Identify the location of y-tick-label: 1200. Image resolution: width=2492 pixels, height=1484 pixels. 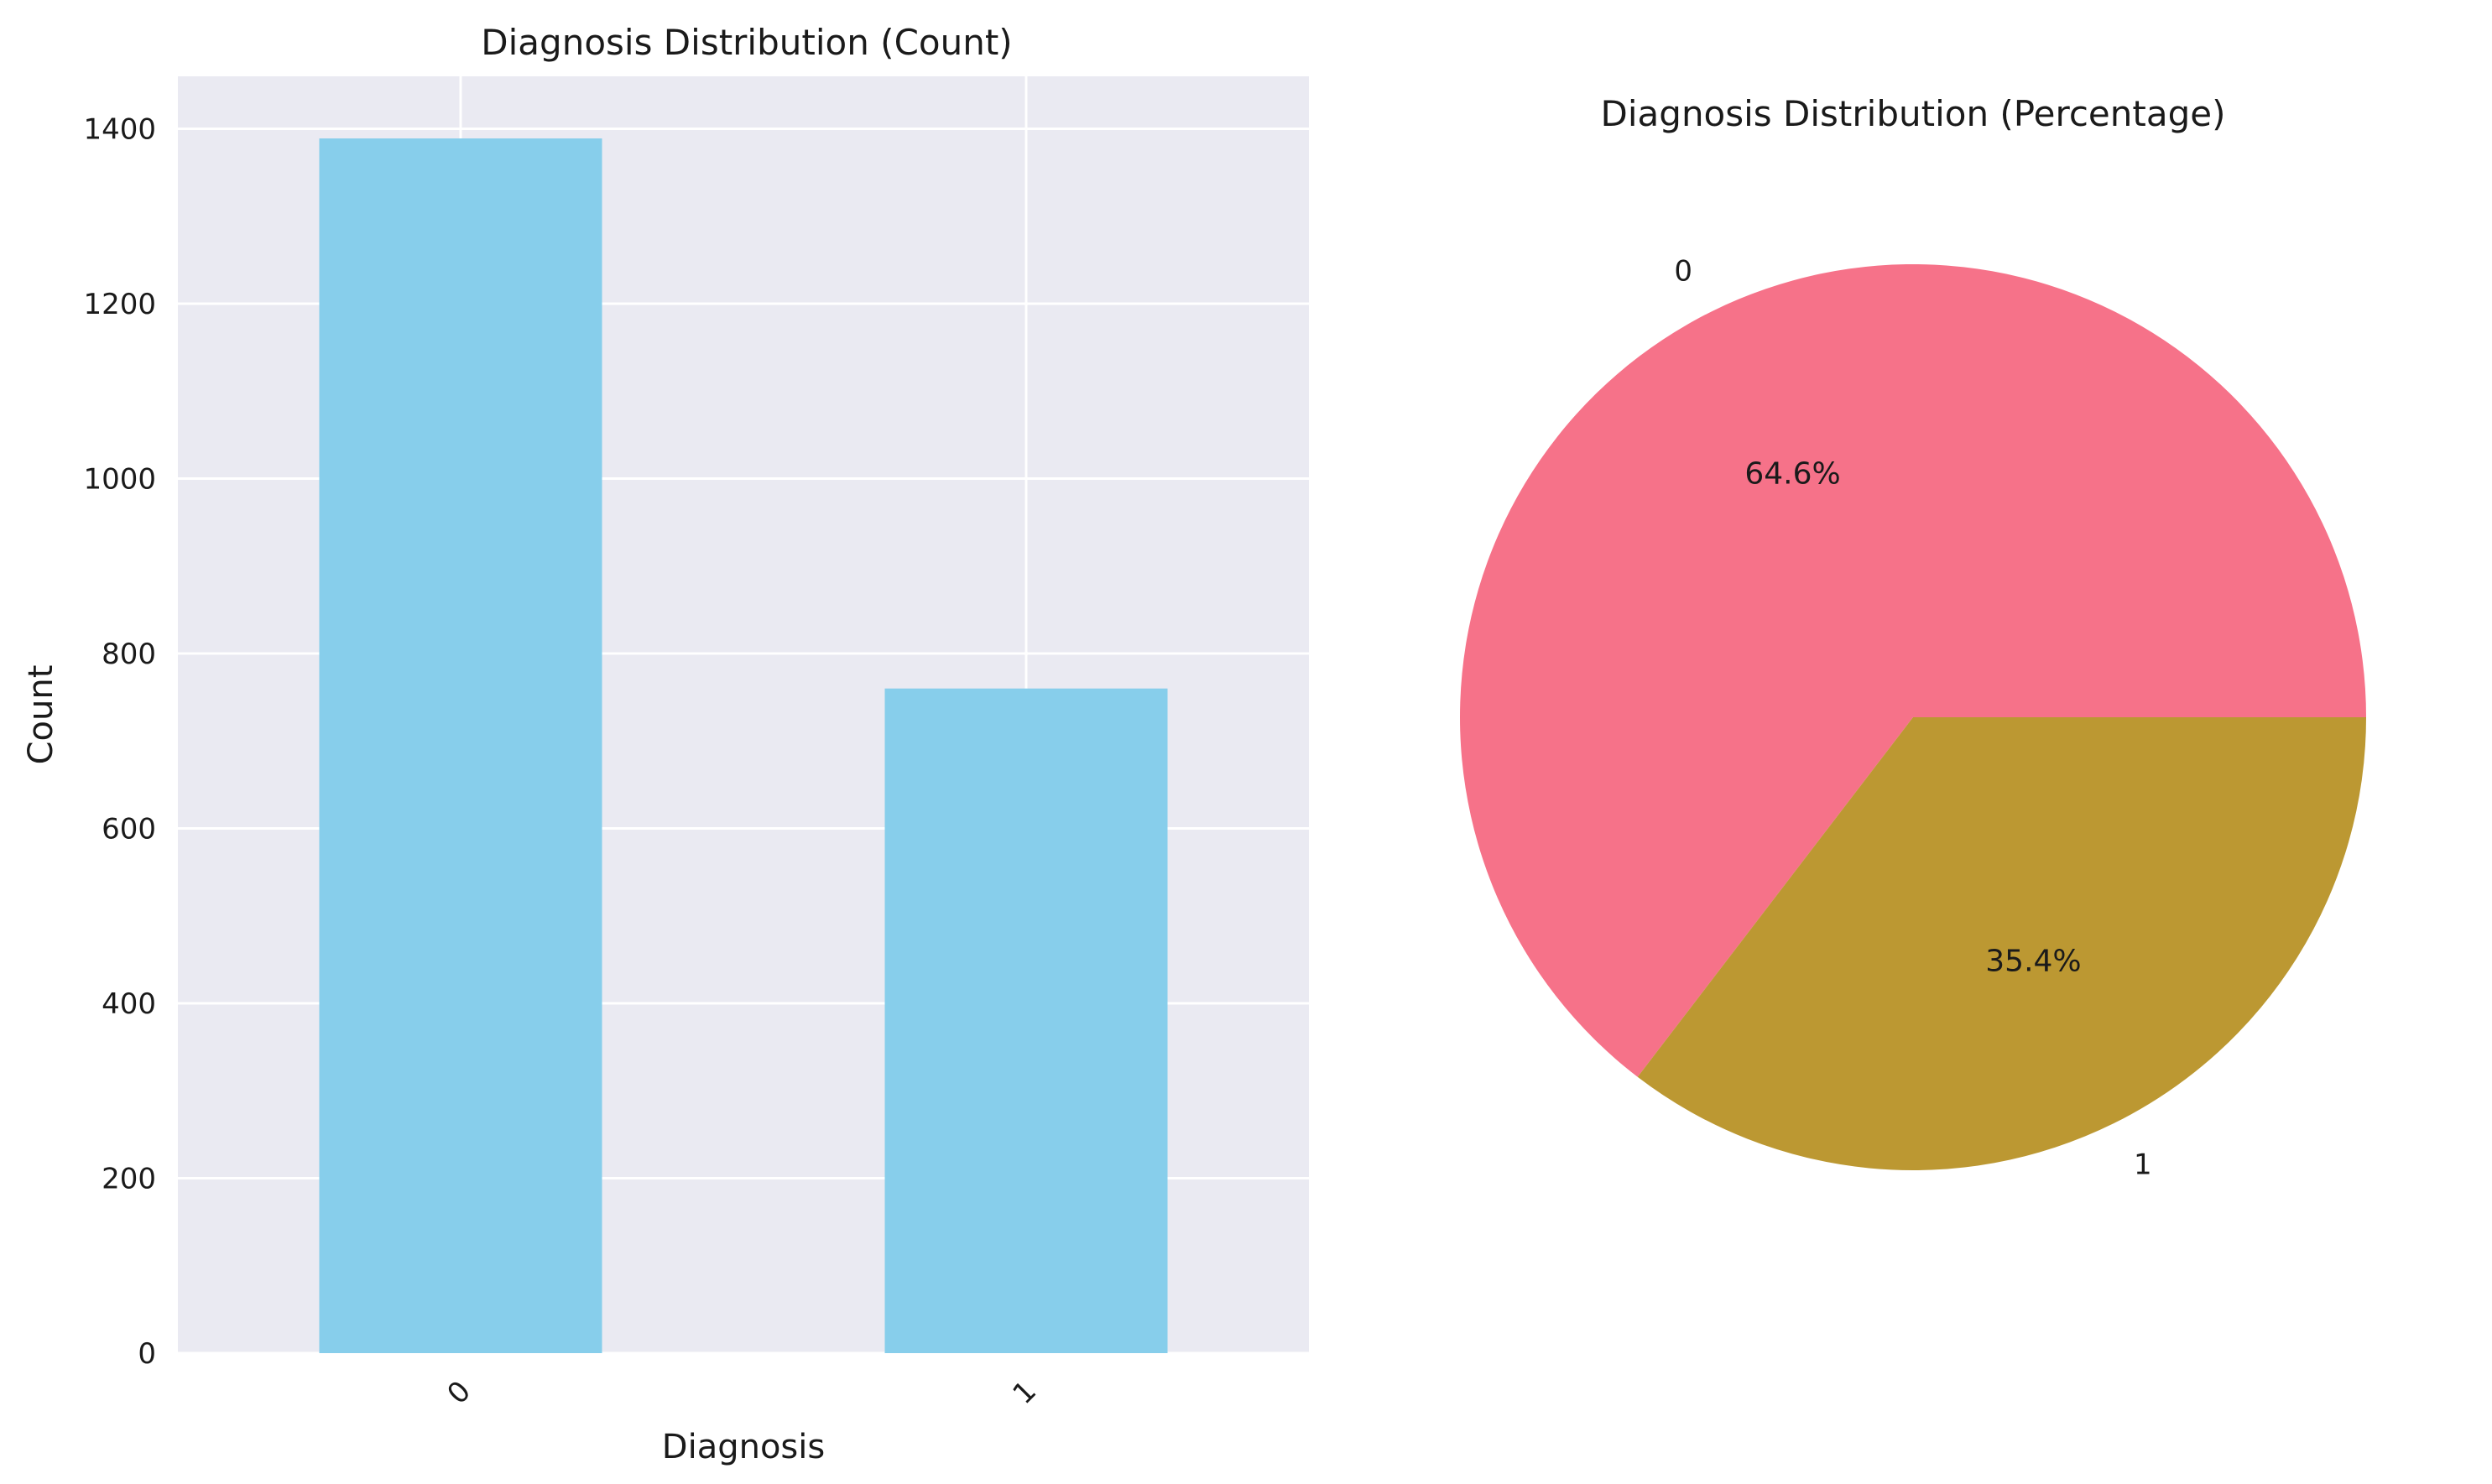
(120, 304).